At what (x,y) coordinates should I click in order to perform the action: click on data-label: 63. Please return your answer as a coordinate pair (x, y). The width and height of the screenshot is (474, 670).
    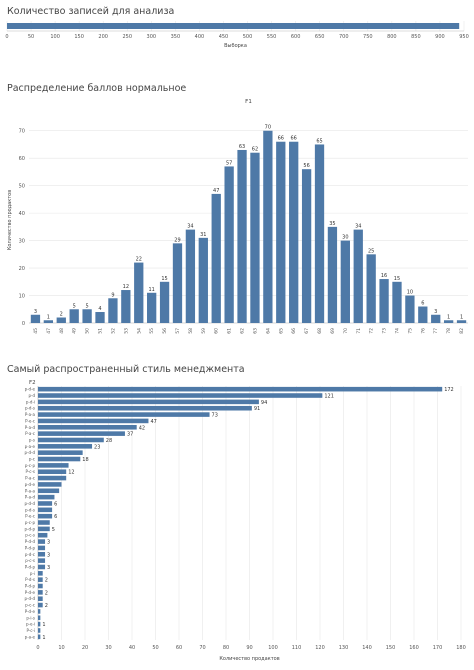
    Looking at the image, I should click on (242, 147).